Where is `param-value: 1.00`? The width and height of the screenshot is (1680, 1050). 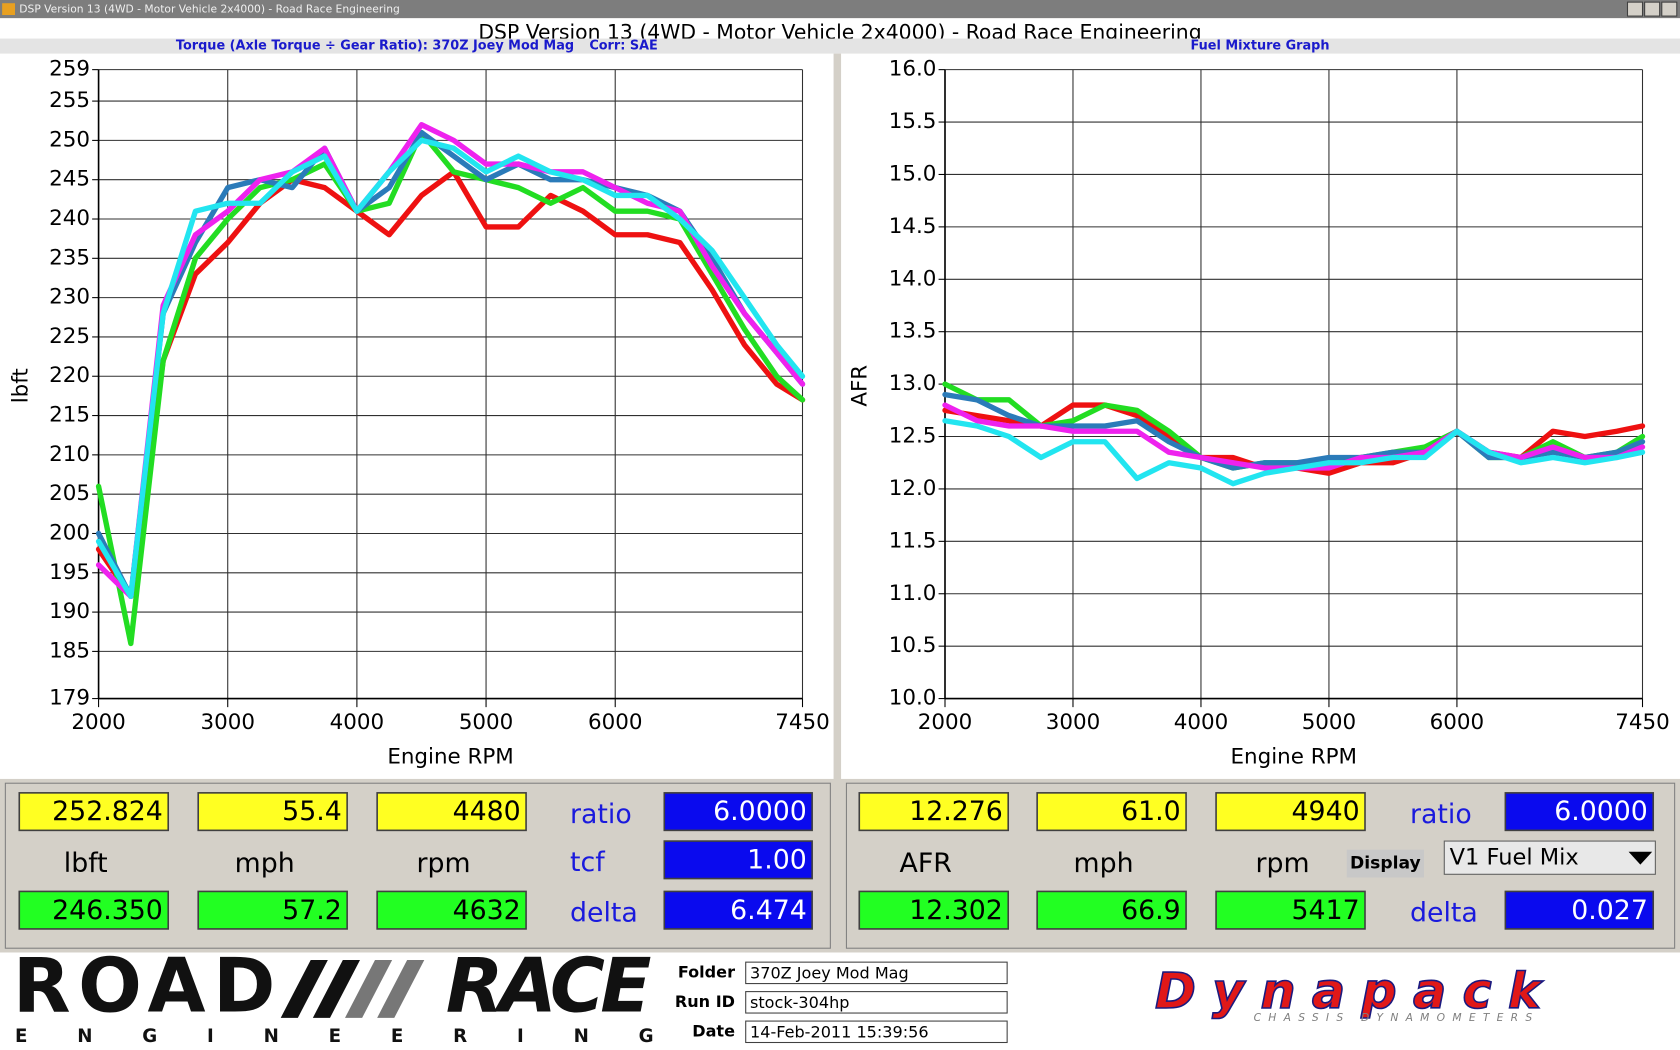 param-value: 1.00 is located at coordinates (777, 859).